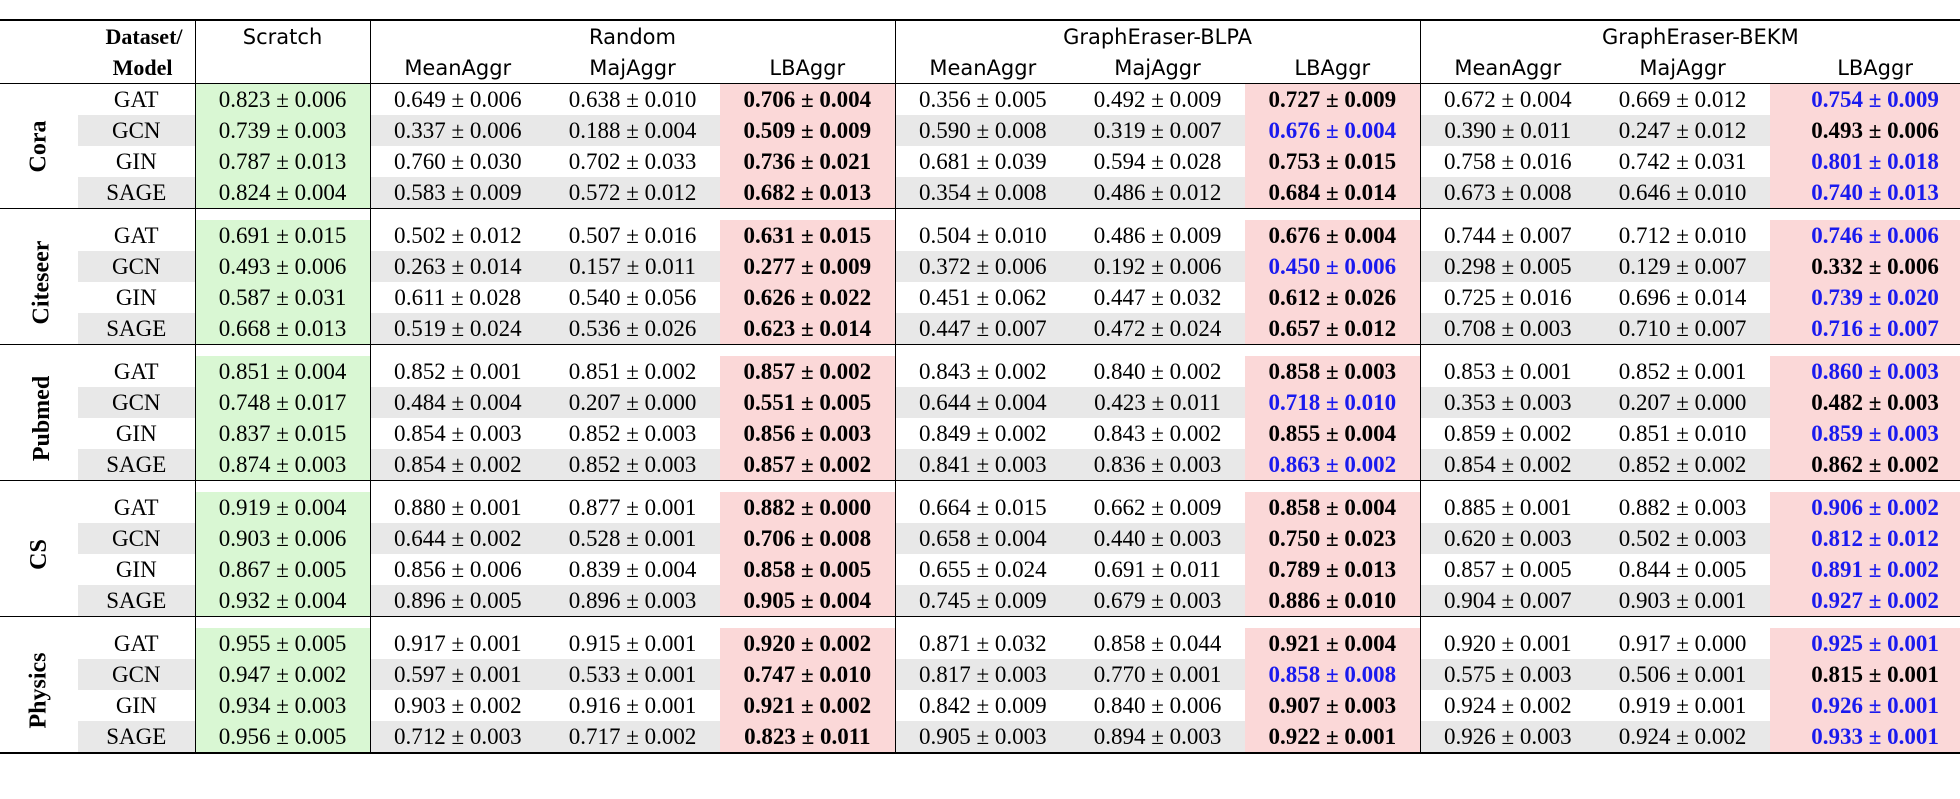  I want to click on scratch-value-cell: 0.934 ± 0.003, so click(282, 705).